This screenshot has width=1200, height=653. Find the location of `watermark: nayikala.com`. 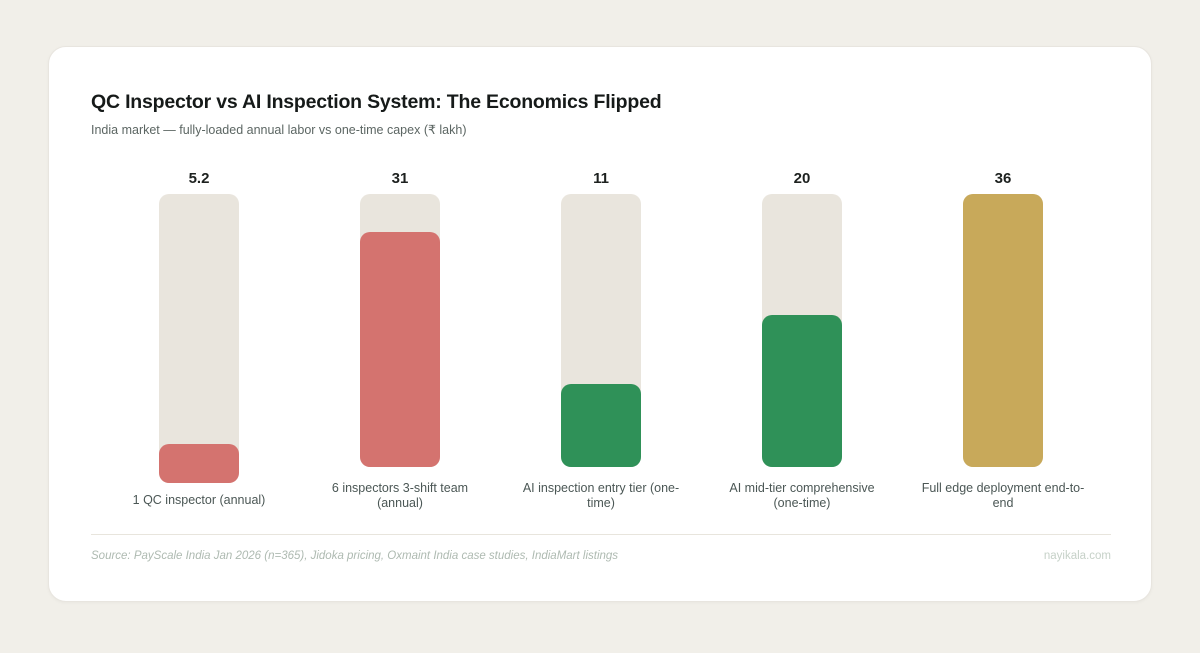

watermark: nayikala.com is located at coordinates (1077, 556).